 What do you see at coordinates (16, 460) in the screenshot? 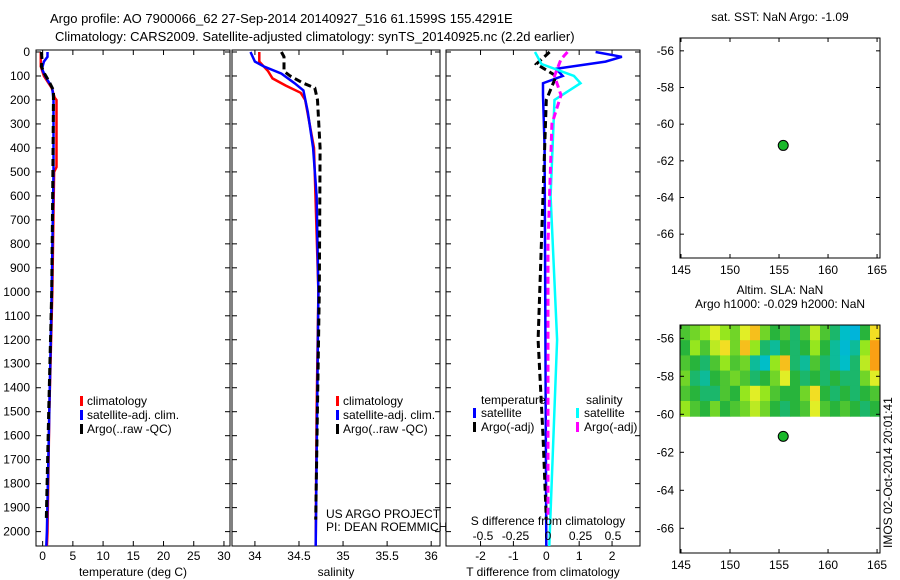
I see `depth-tick-label: 1700` at bounding box center [16, 460].